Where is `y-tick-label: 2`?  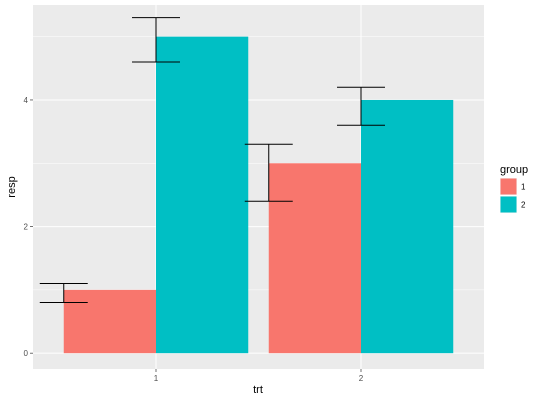 y-tick-label: 2 is located at coordinates (26, 227).